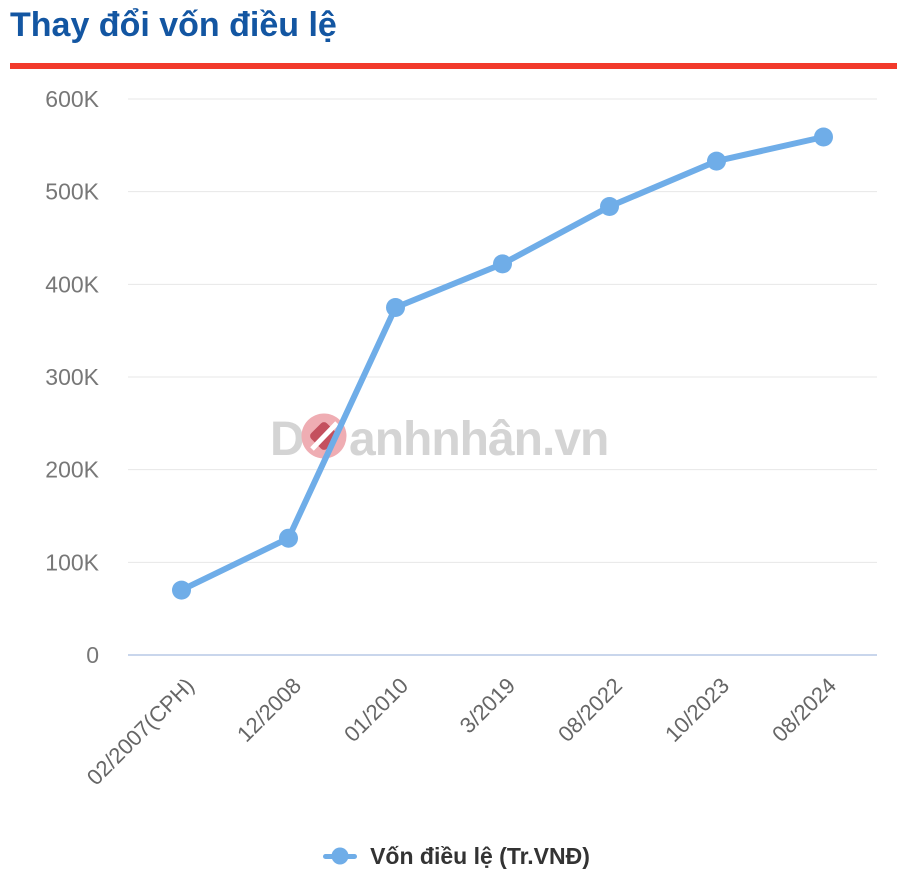 The width and height of the screenshot is (913, 883). I want to click on y-tick-label: 0, so click(92, 655).